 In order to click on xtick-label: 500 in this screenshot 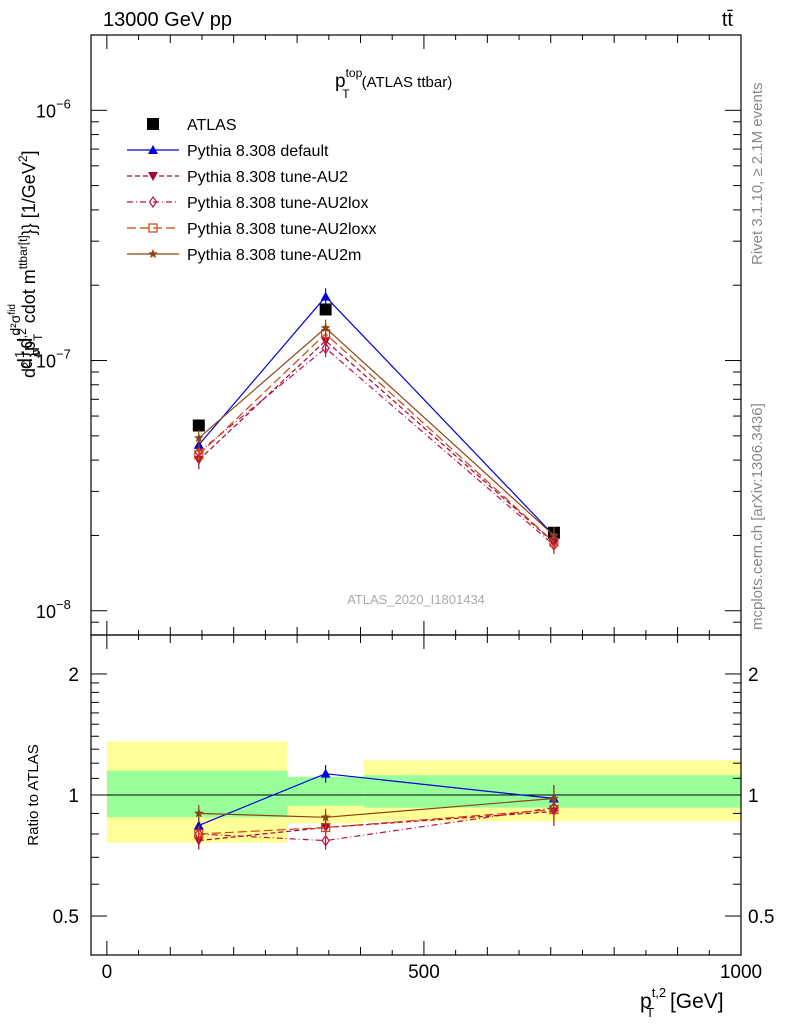, I will do `click(424, 972)`.